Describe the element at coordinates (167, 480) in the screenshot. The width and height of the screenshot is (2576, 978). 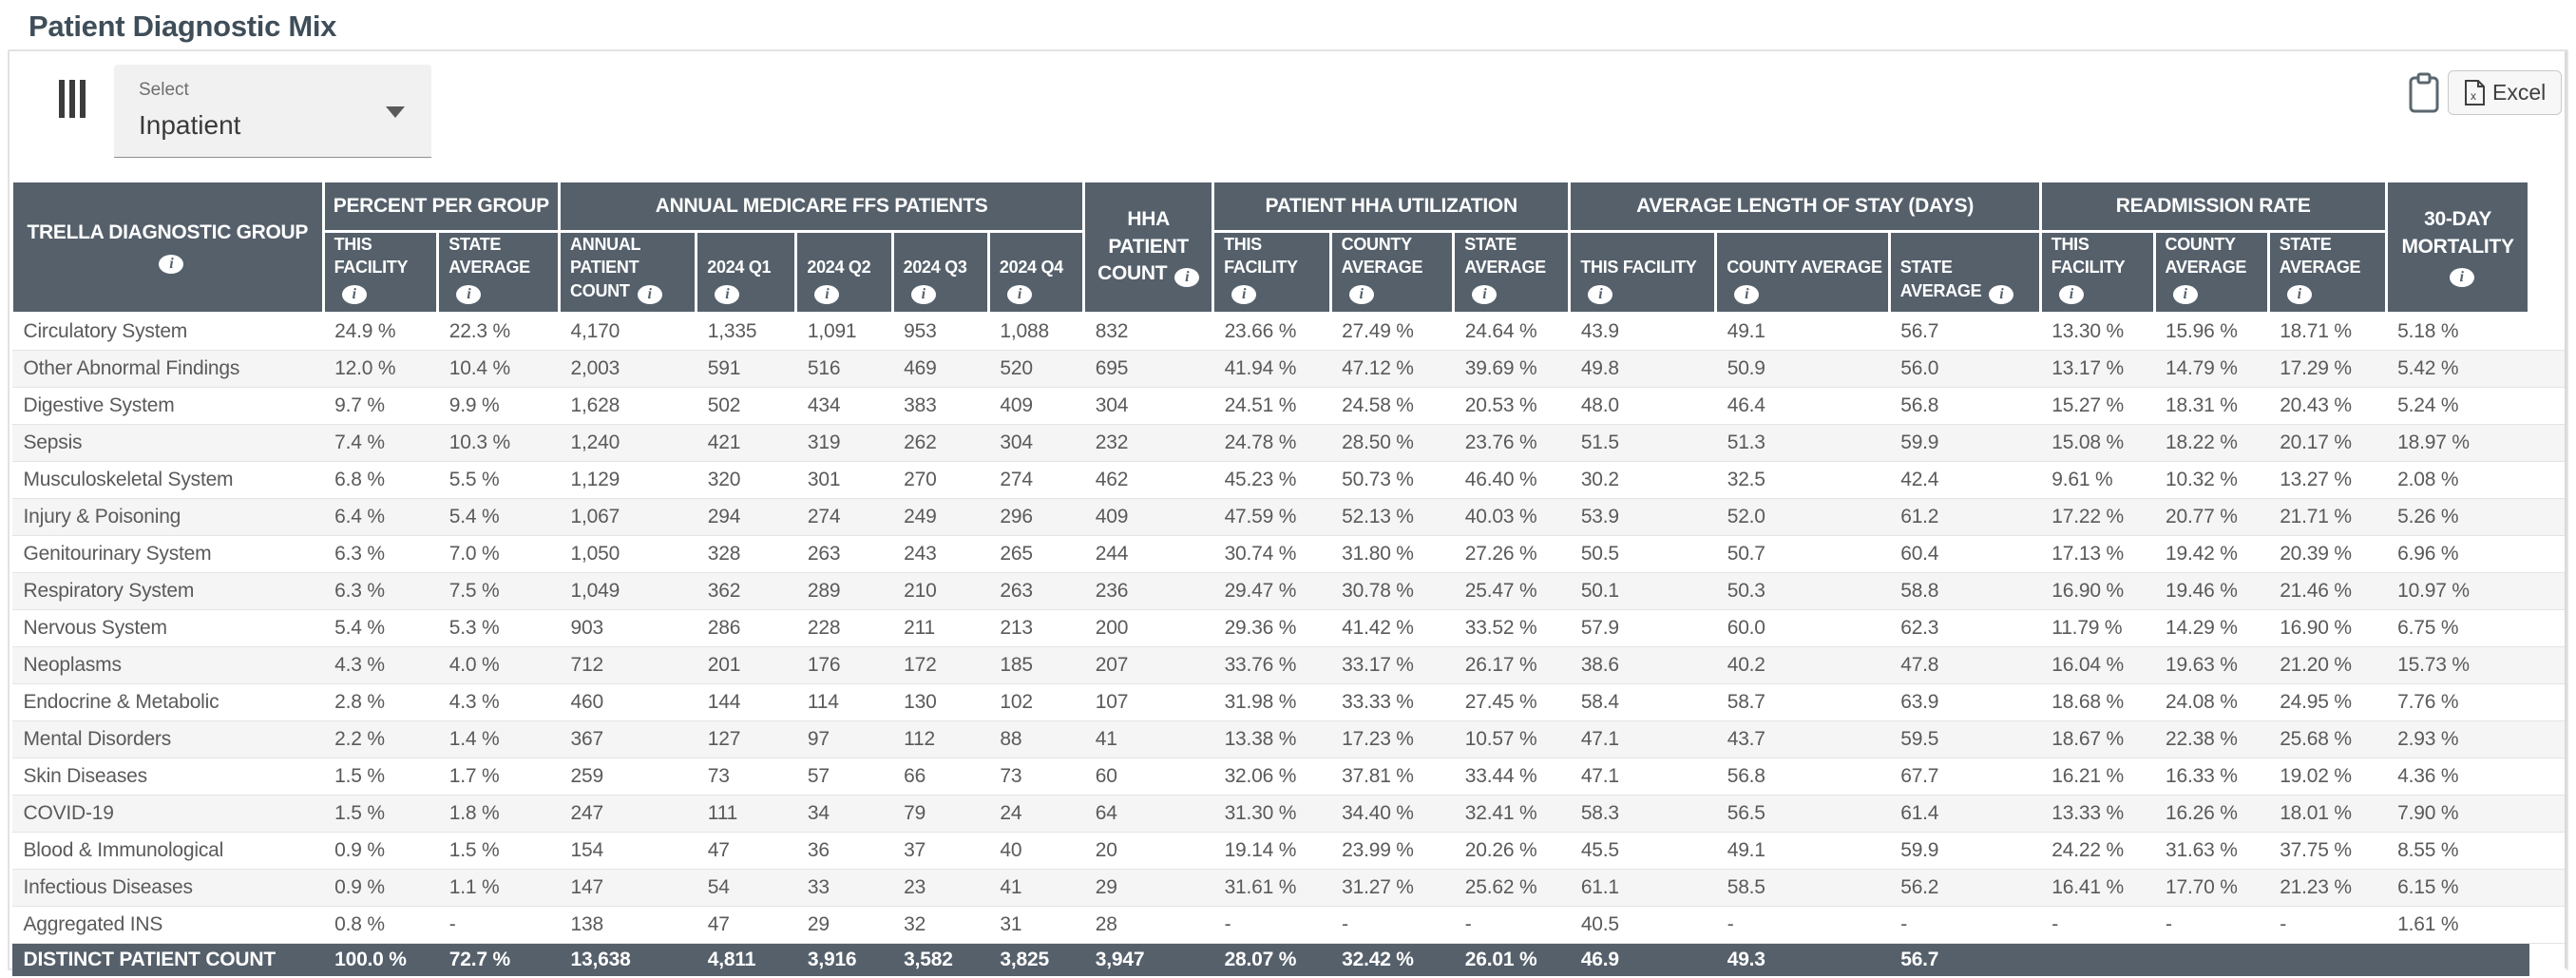
I see `diagnostic-group-cell: Musculoskeletal System` at that location.